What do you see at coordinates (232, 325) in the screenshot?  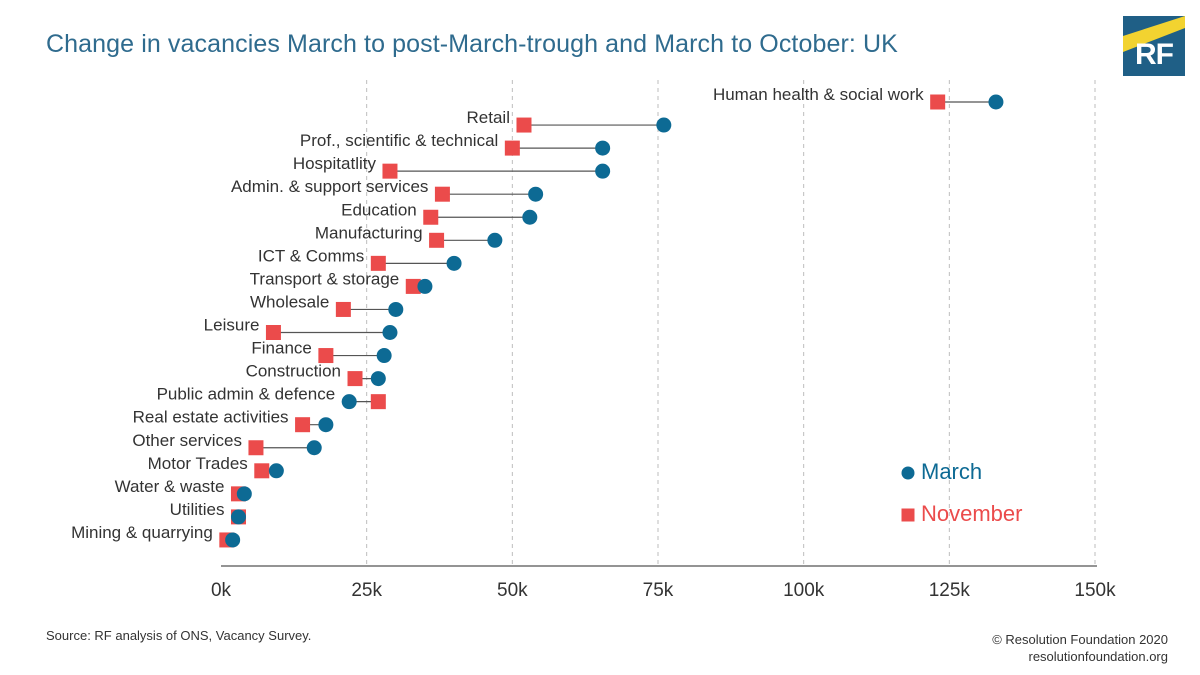 I see `category-label: Leisure` at bounding box center [232, 325].